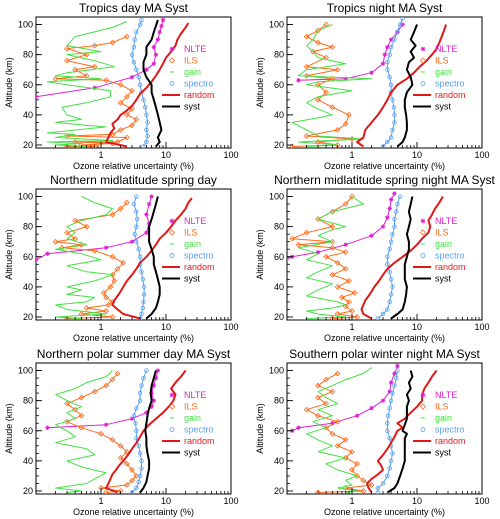 This screenshot has height=519, width=500. What do you see at coordinates (192, 453) in the screenshot?
I see `legend-label-syst: syst` at bounding box center [192, 453].